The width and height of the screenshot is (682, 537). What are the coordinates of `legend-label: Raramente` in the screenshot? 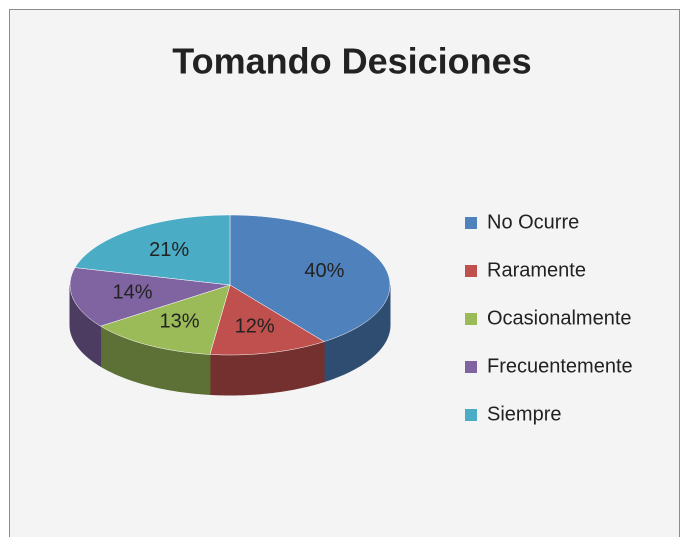 It's located at (536, 270).